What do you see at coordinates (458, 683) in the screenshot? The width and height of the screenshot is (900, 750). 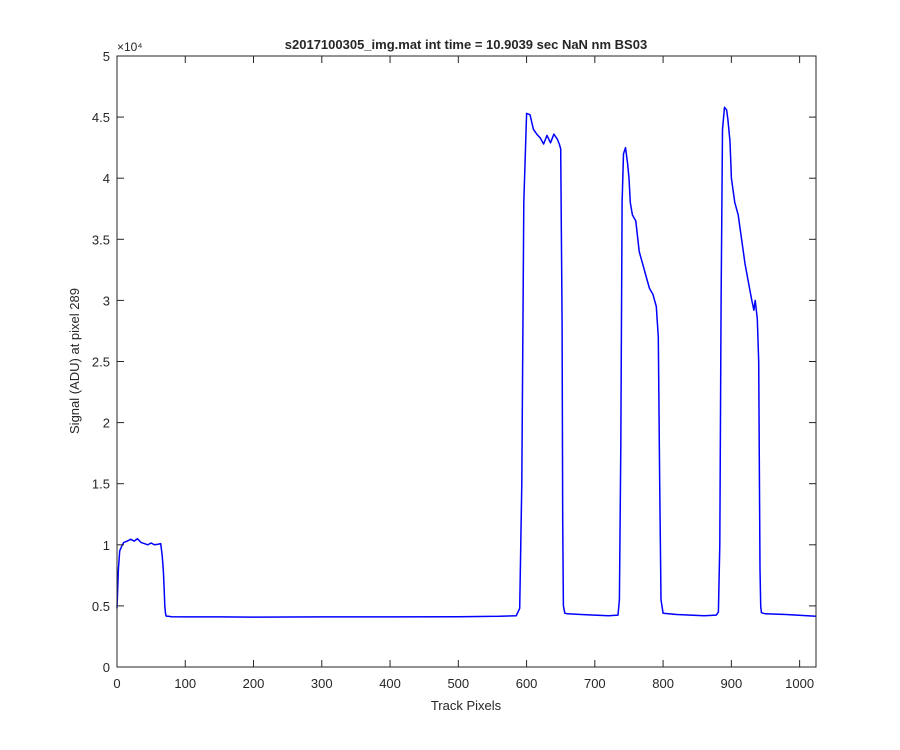 I see `x-tick-label: 500` at bounding box center [458, 683].